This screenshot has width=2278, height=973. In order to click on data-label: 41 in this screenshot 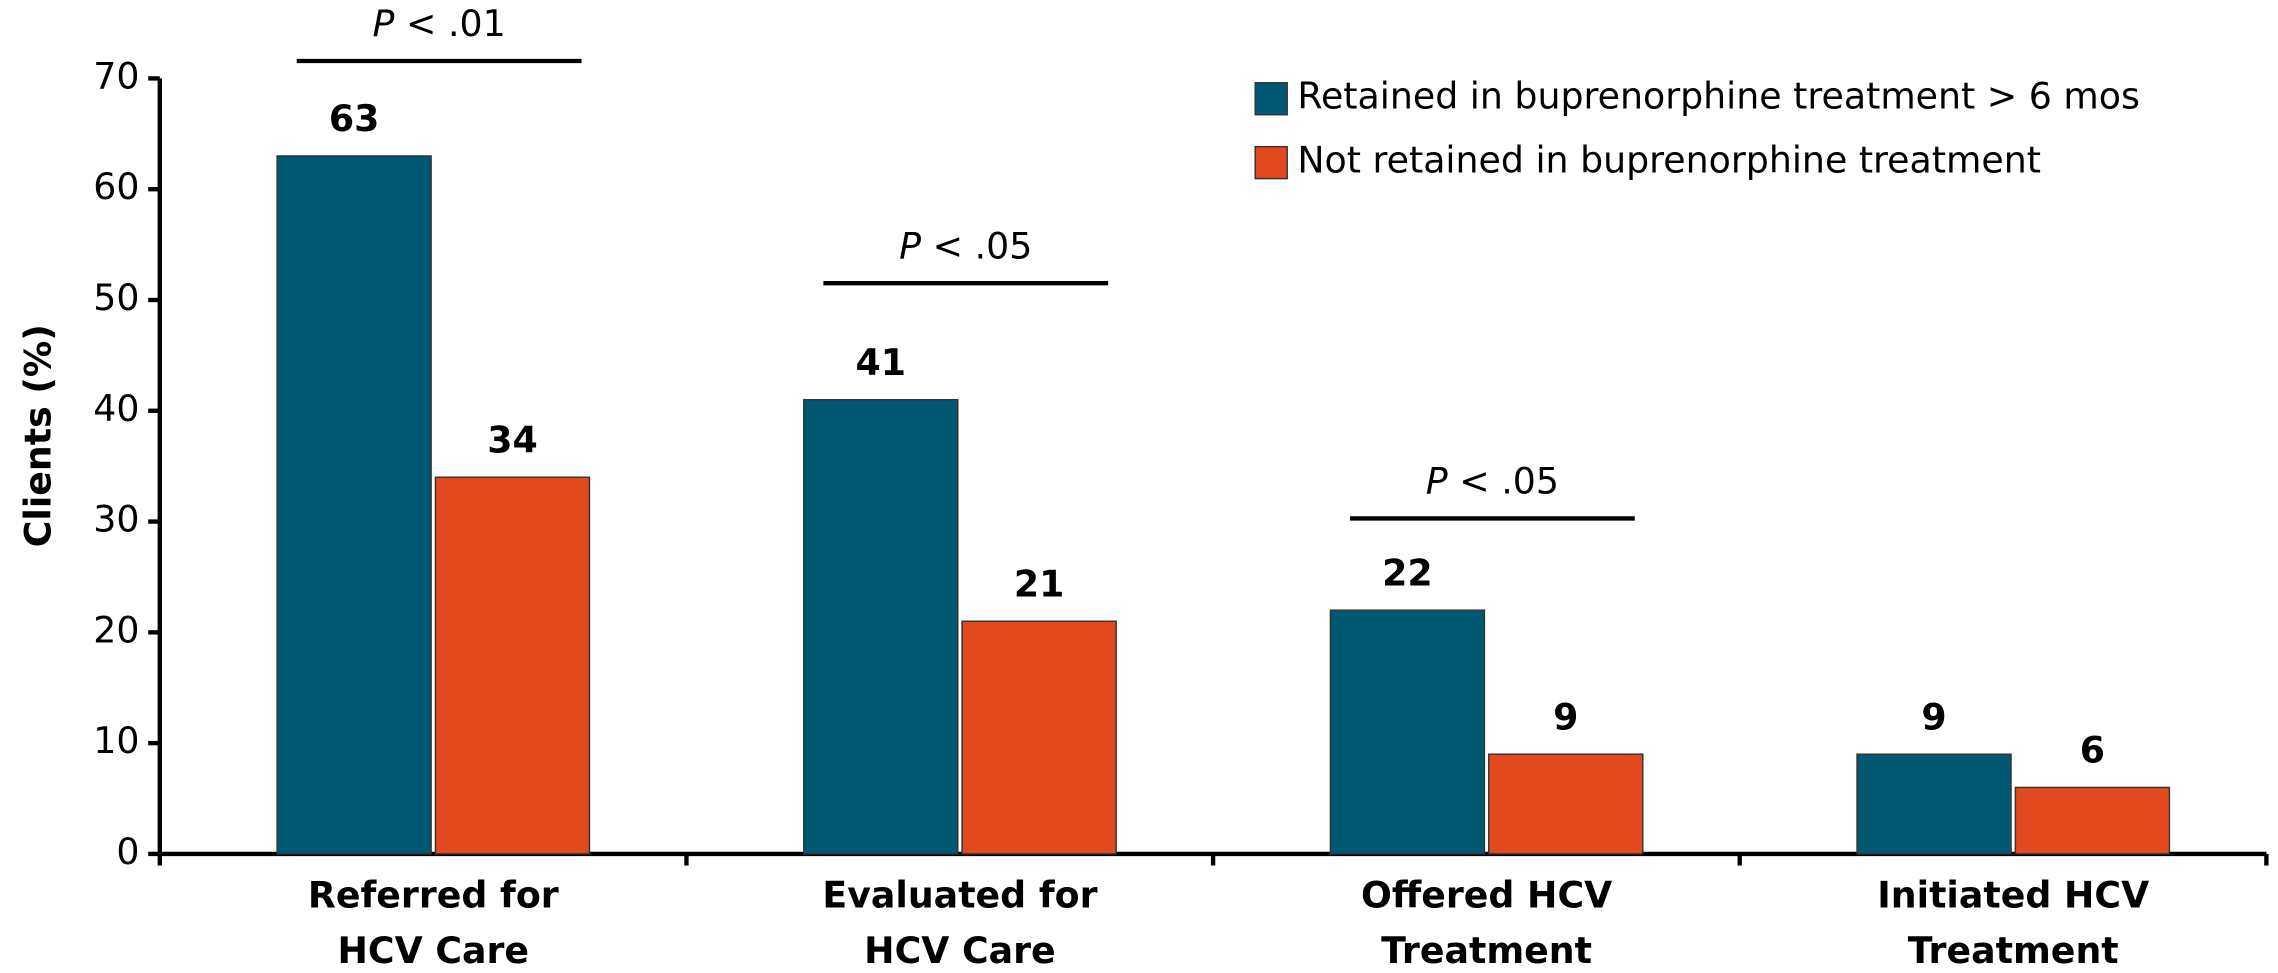, I will do `click(881, 362)`.